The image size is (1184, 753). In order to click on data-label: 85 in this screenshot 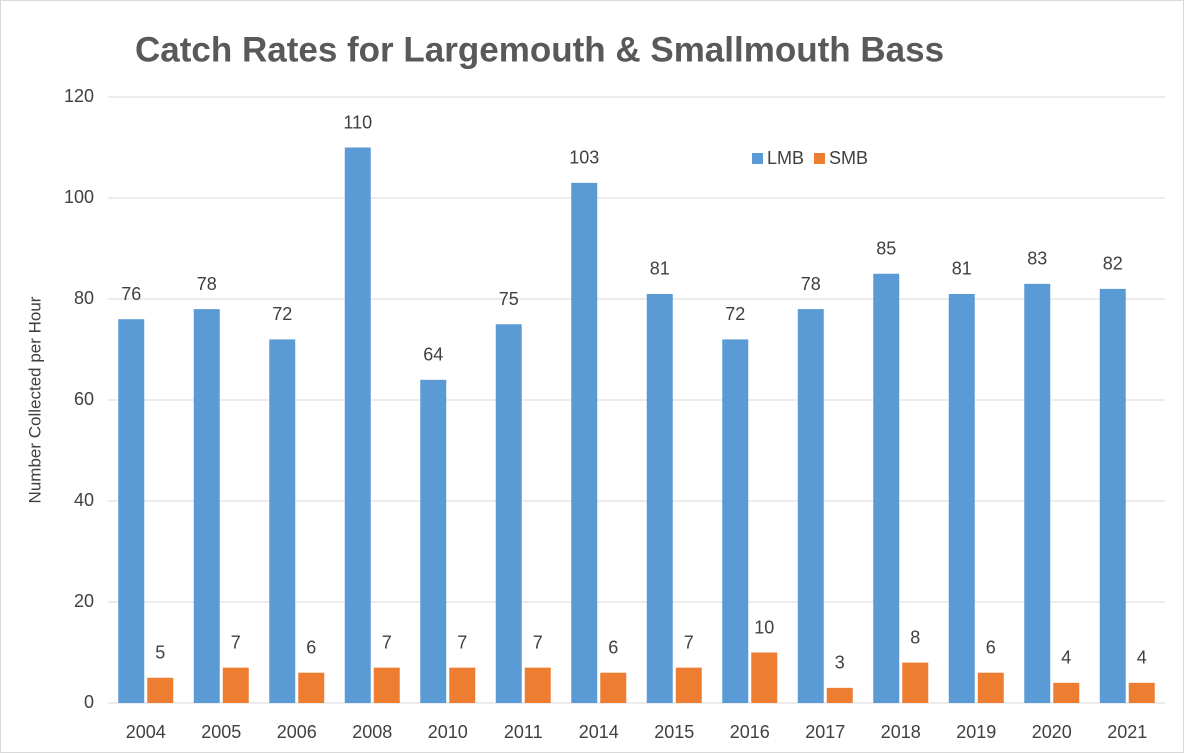, I will do `click(886, 249)`.